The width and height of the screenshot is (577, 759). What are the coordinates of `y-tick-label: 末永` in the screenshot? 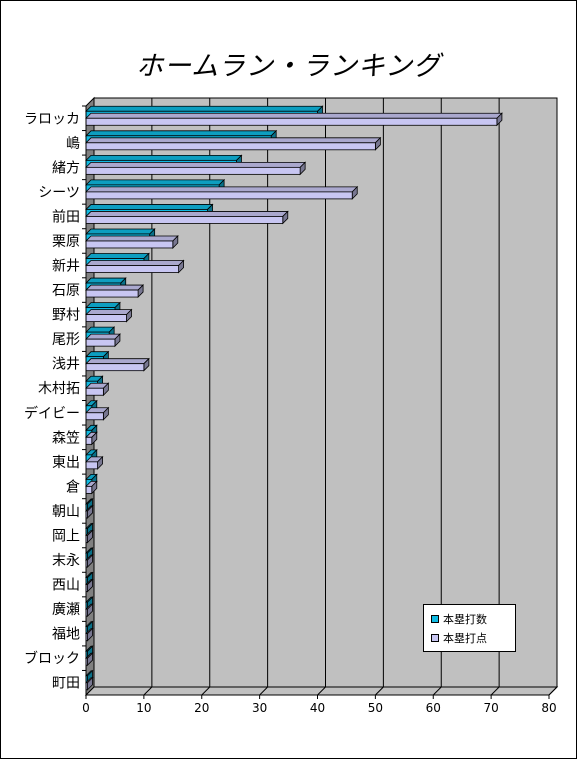 It's located at (66, 561).